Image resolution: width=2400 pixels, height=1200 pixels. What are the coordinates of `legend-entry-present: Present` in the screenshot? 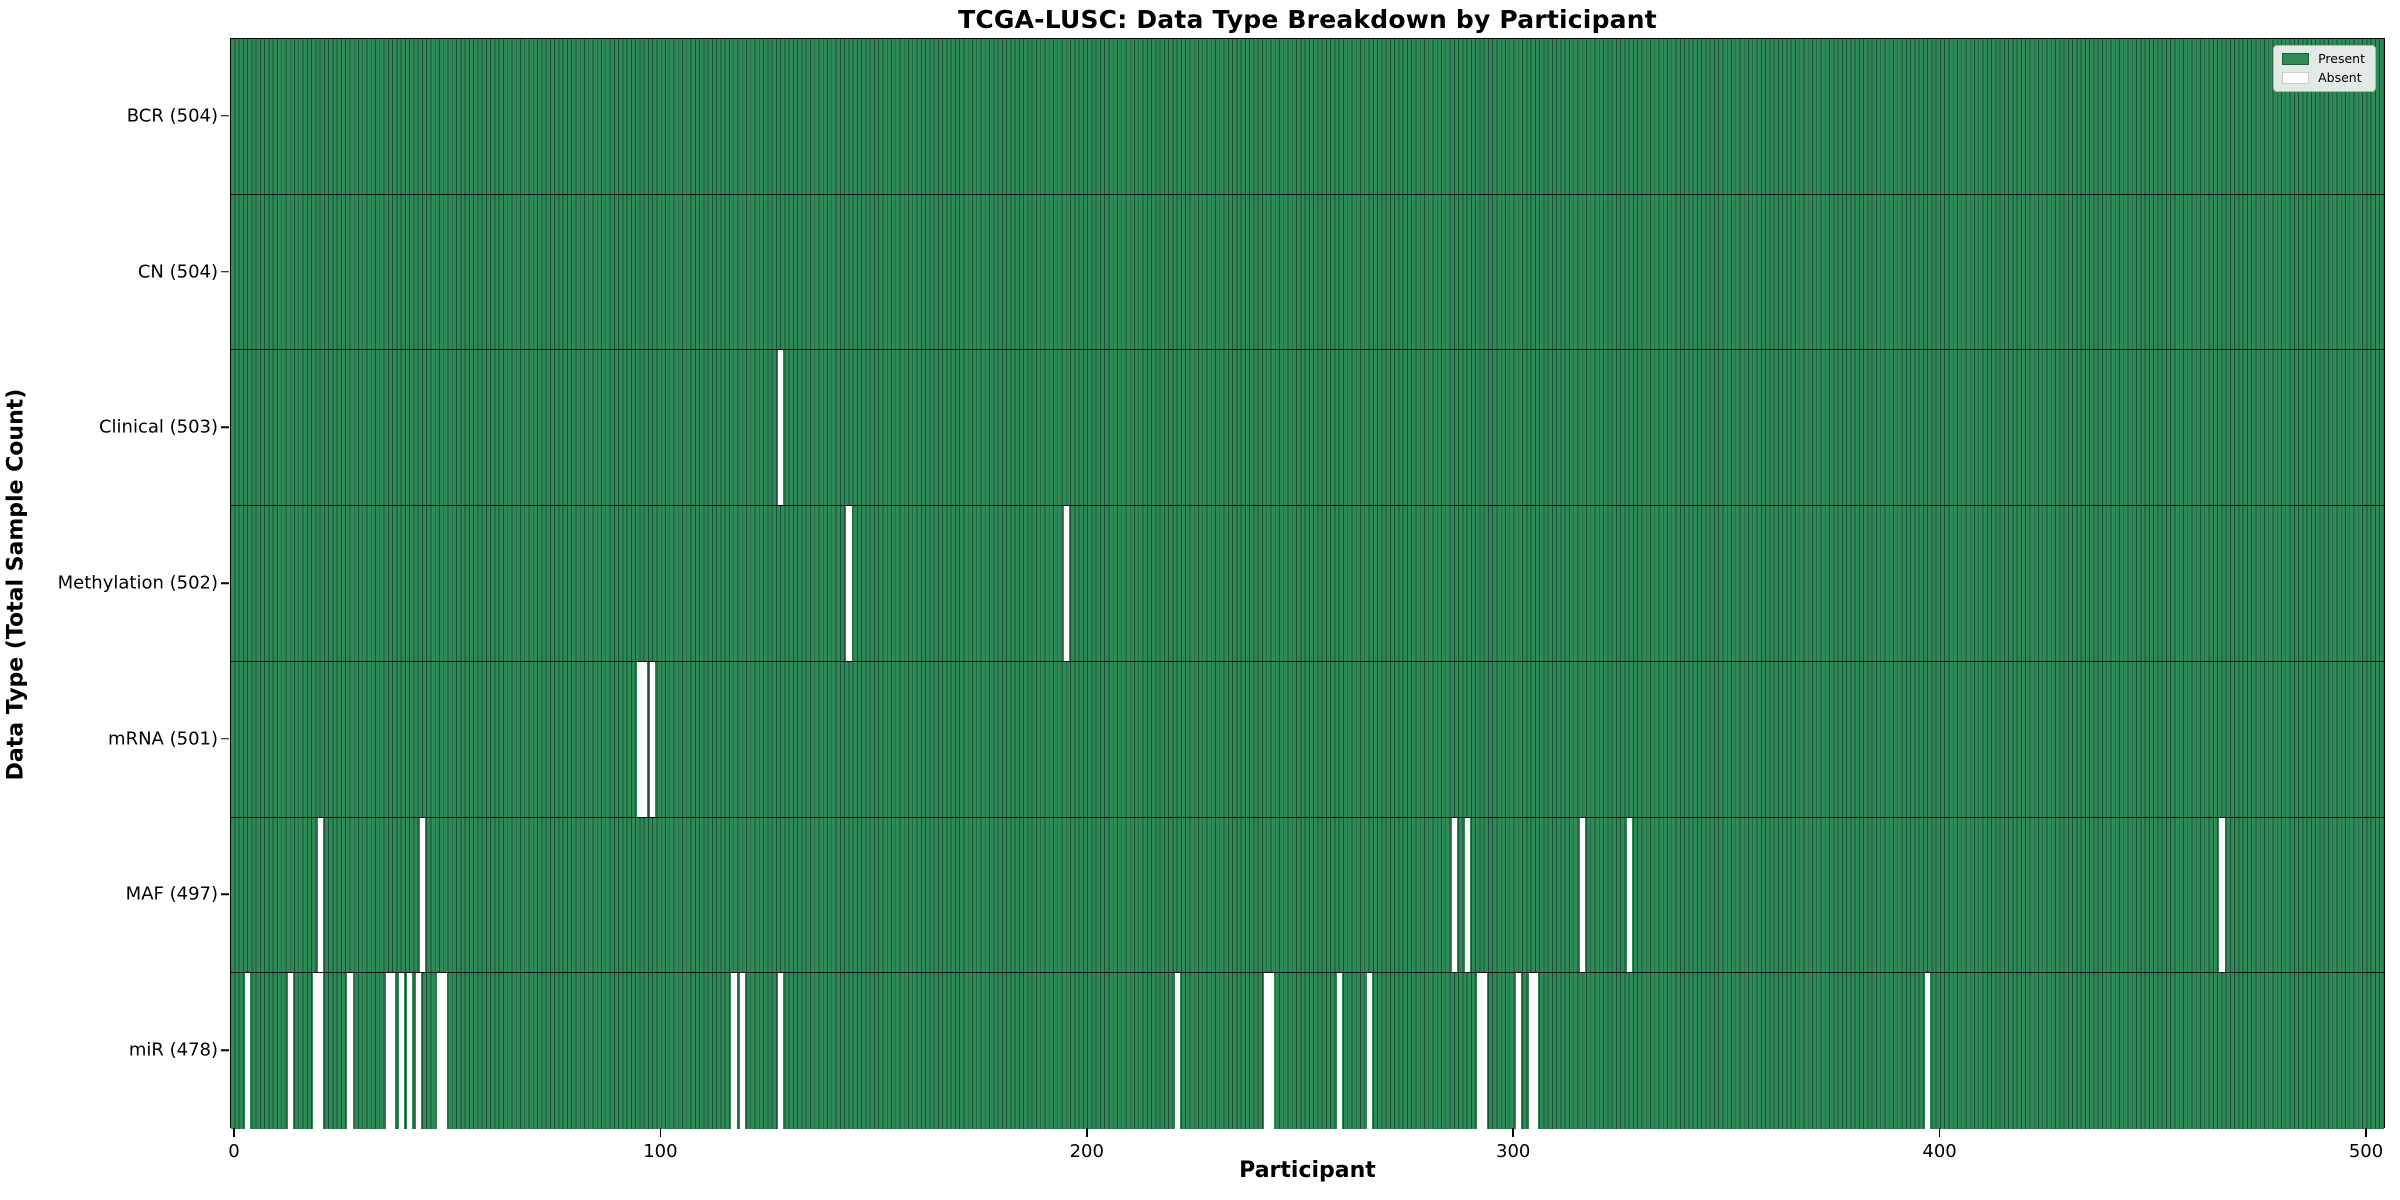 It's located at (2323, 59).